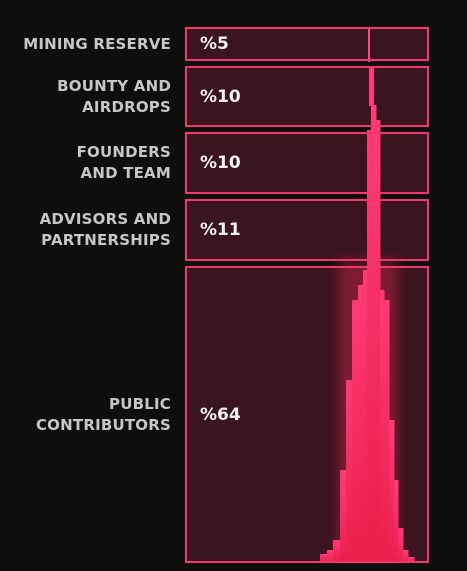 The width and height of the screenshot is (467, 571). I want to click on category-label-founders-and-team: FOUNDERS AND TEAM, so click(86, 163).